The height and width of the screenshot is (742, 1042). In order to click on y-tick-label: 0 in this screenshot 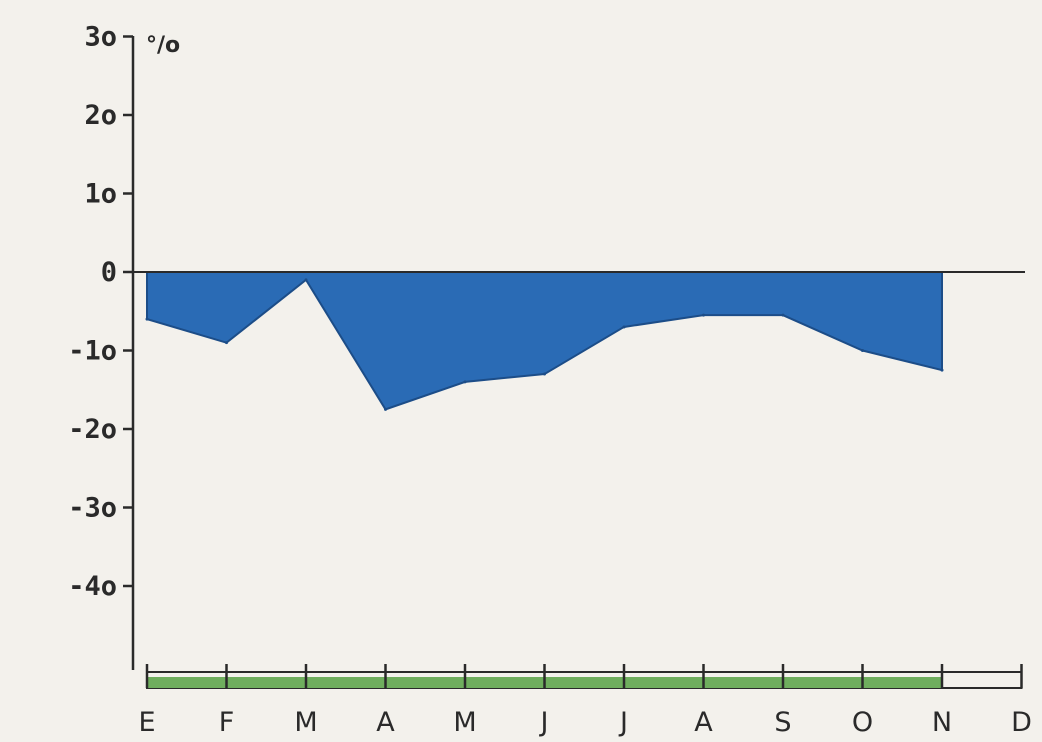, I will do `click(109, 272)`.